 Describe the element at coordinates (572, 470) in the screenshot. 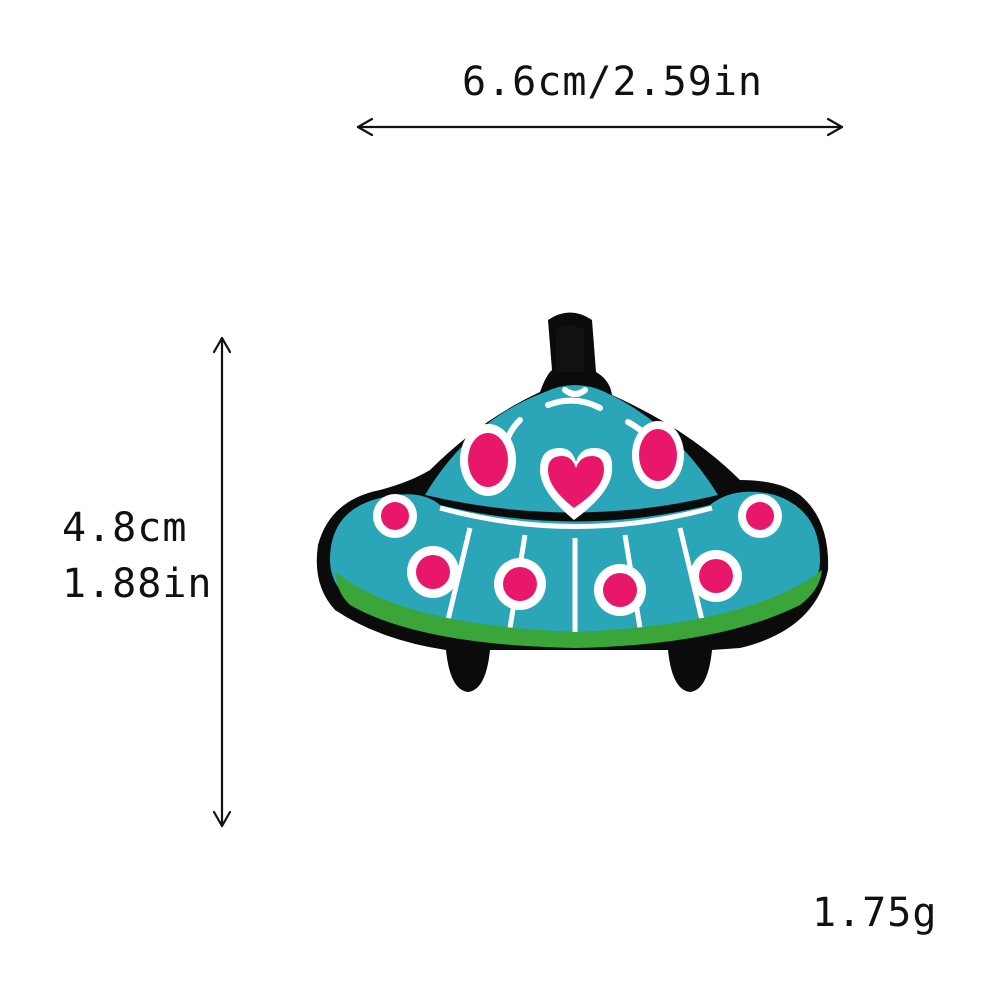

I see `dome-decorations` at that location.